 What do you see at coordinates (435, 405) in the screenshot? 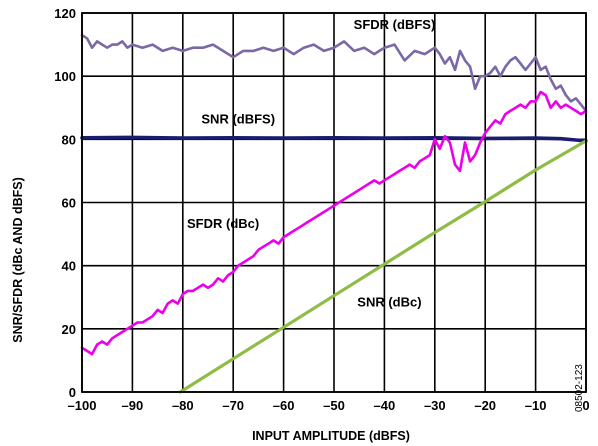
I see `x-tick-label: –30` at bounding box center [435, 405].